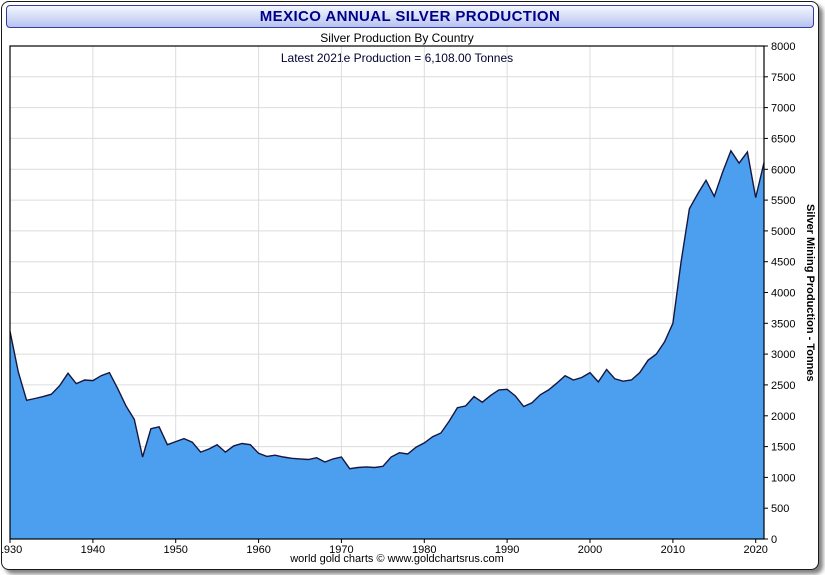 The width and height of the screenshot is (825, 575). What do you see at coordinates (783, 386) in the screenshot?
I see `y-tick-label: 2500` at bounding box center [783, 386].